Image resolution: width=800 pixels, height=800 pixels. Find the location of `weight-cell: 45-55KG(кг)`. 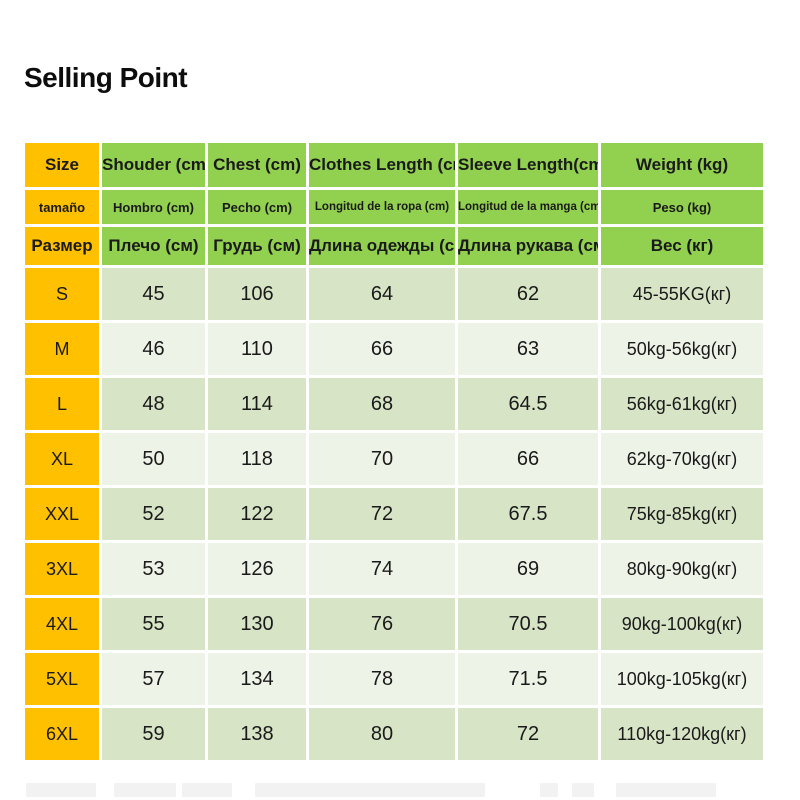

weight-cell: 45-55KG(кг) is located at coordinates (682, 294).